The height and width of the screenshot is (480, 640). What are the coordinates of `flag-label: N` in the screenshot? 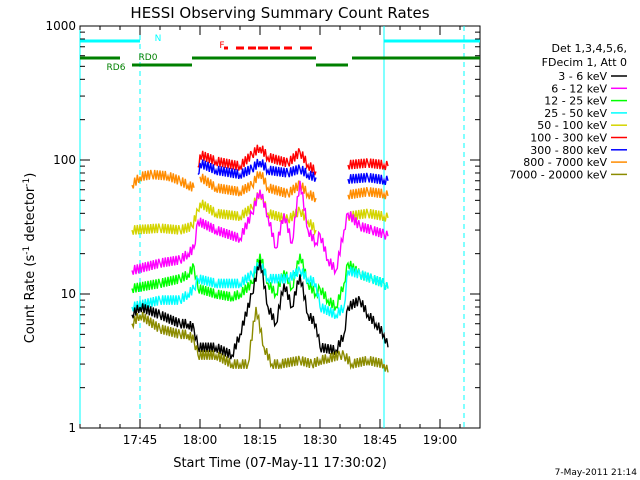 It's located at (158, 39).